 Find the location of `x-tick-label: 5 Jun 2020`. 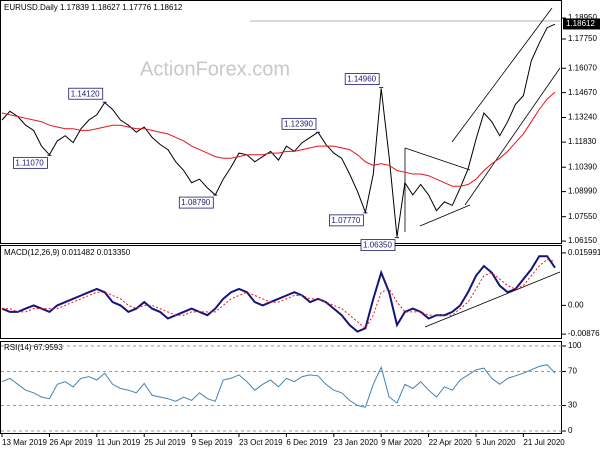

x-tick-label: 5 Jun 2020 is located at coordinates (496, 442).